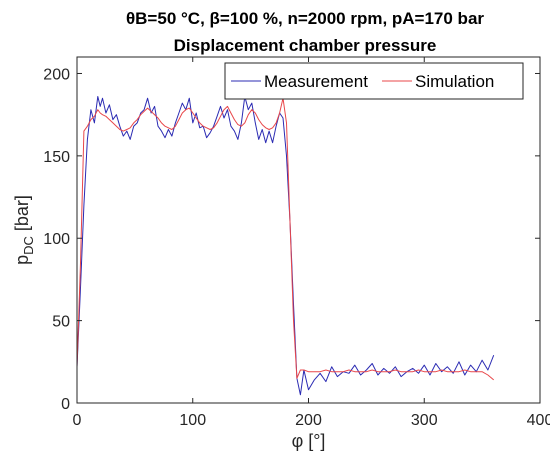 Image resolution: width=550 pixels, height=463 pixels. I want to click on x-axis-label: φ [°], so click(309, 441).